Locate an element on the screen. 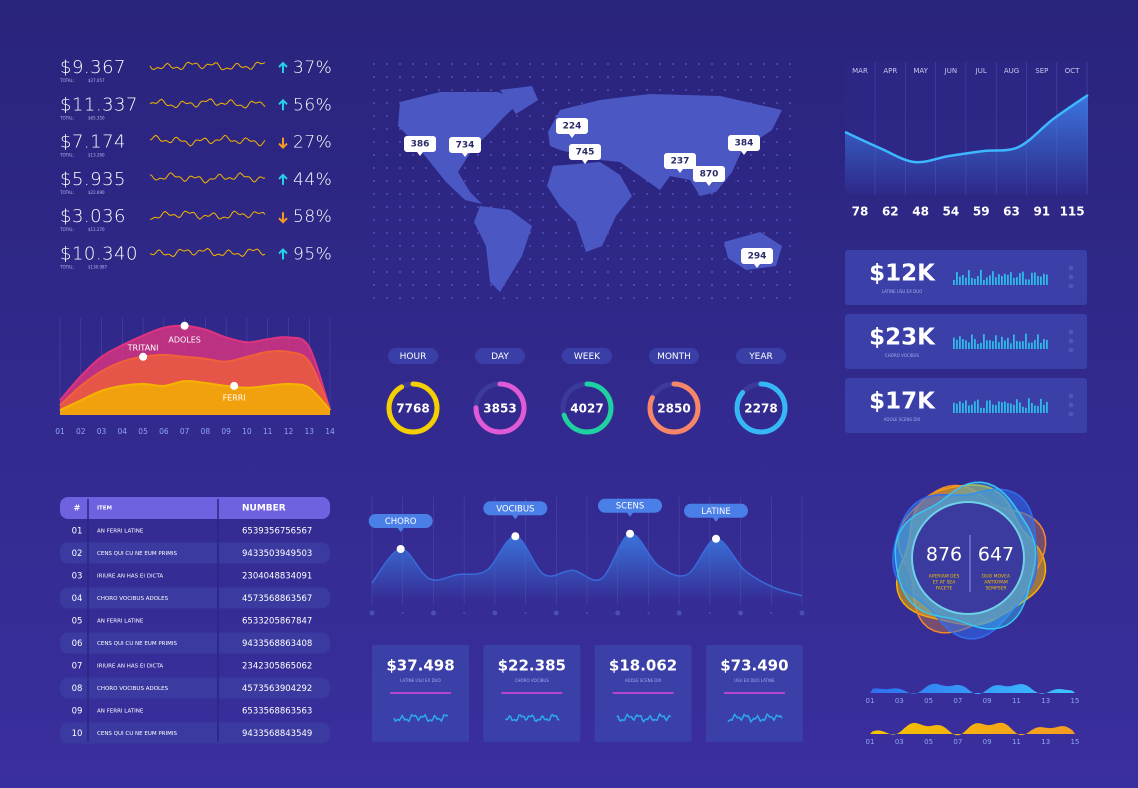 This screenshot has width=1138, height=788. peak-label: CHORO is located at coordinates (401, 522).